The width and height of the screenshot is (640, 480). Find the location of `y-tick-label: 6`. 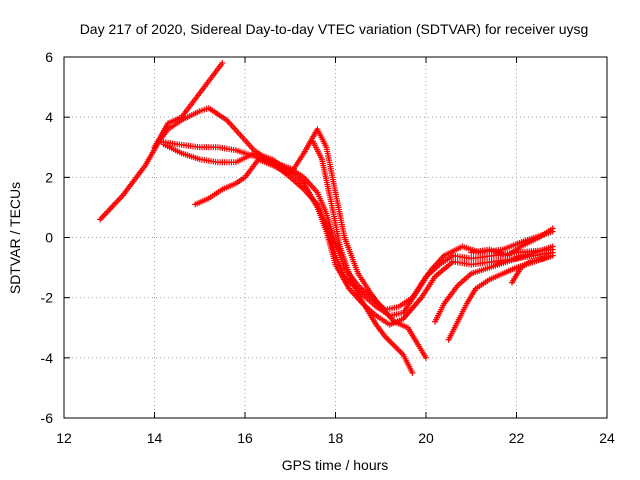

y-tick-label: 6 is located at coordinates (49, 57).